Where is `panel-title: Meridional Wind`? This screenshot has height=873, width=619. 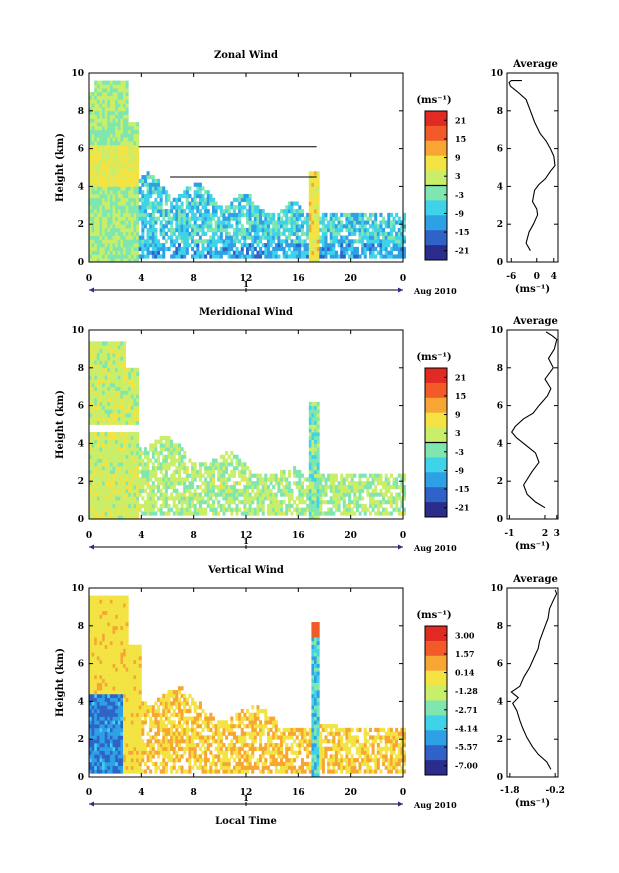 panel-title: Meridional Wind is located at coordinates (246, 312).